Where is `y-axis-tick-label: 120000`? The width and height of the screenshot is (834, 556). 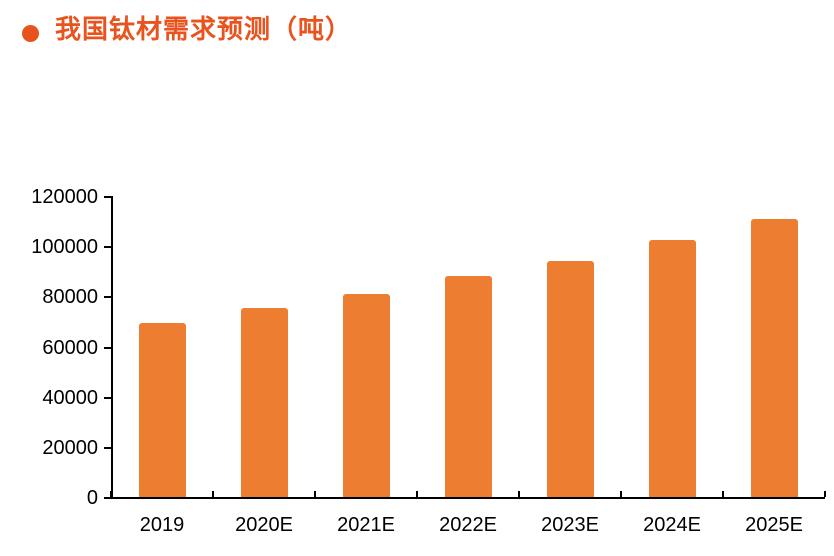
y-axis-tick-label: 120000 is located at coordinates (64, 197).